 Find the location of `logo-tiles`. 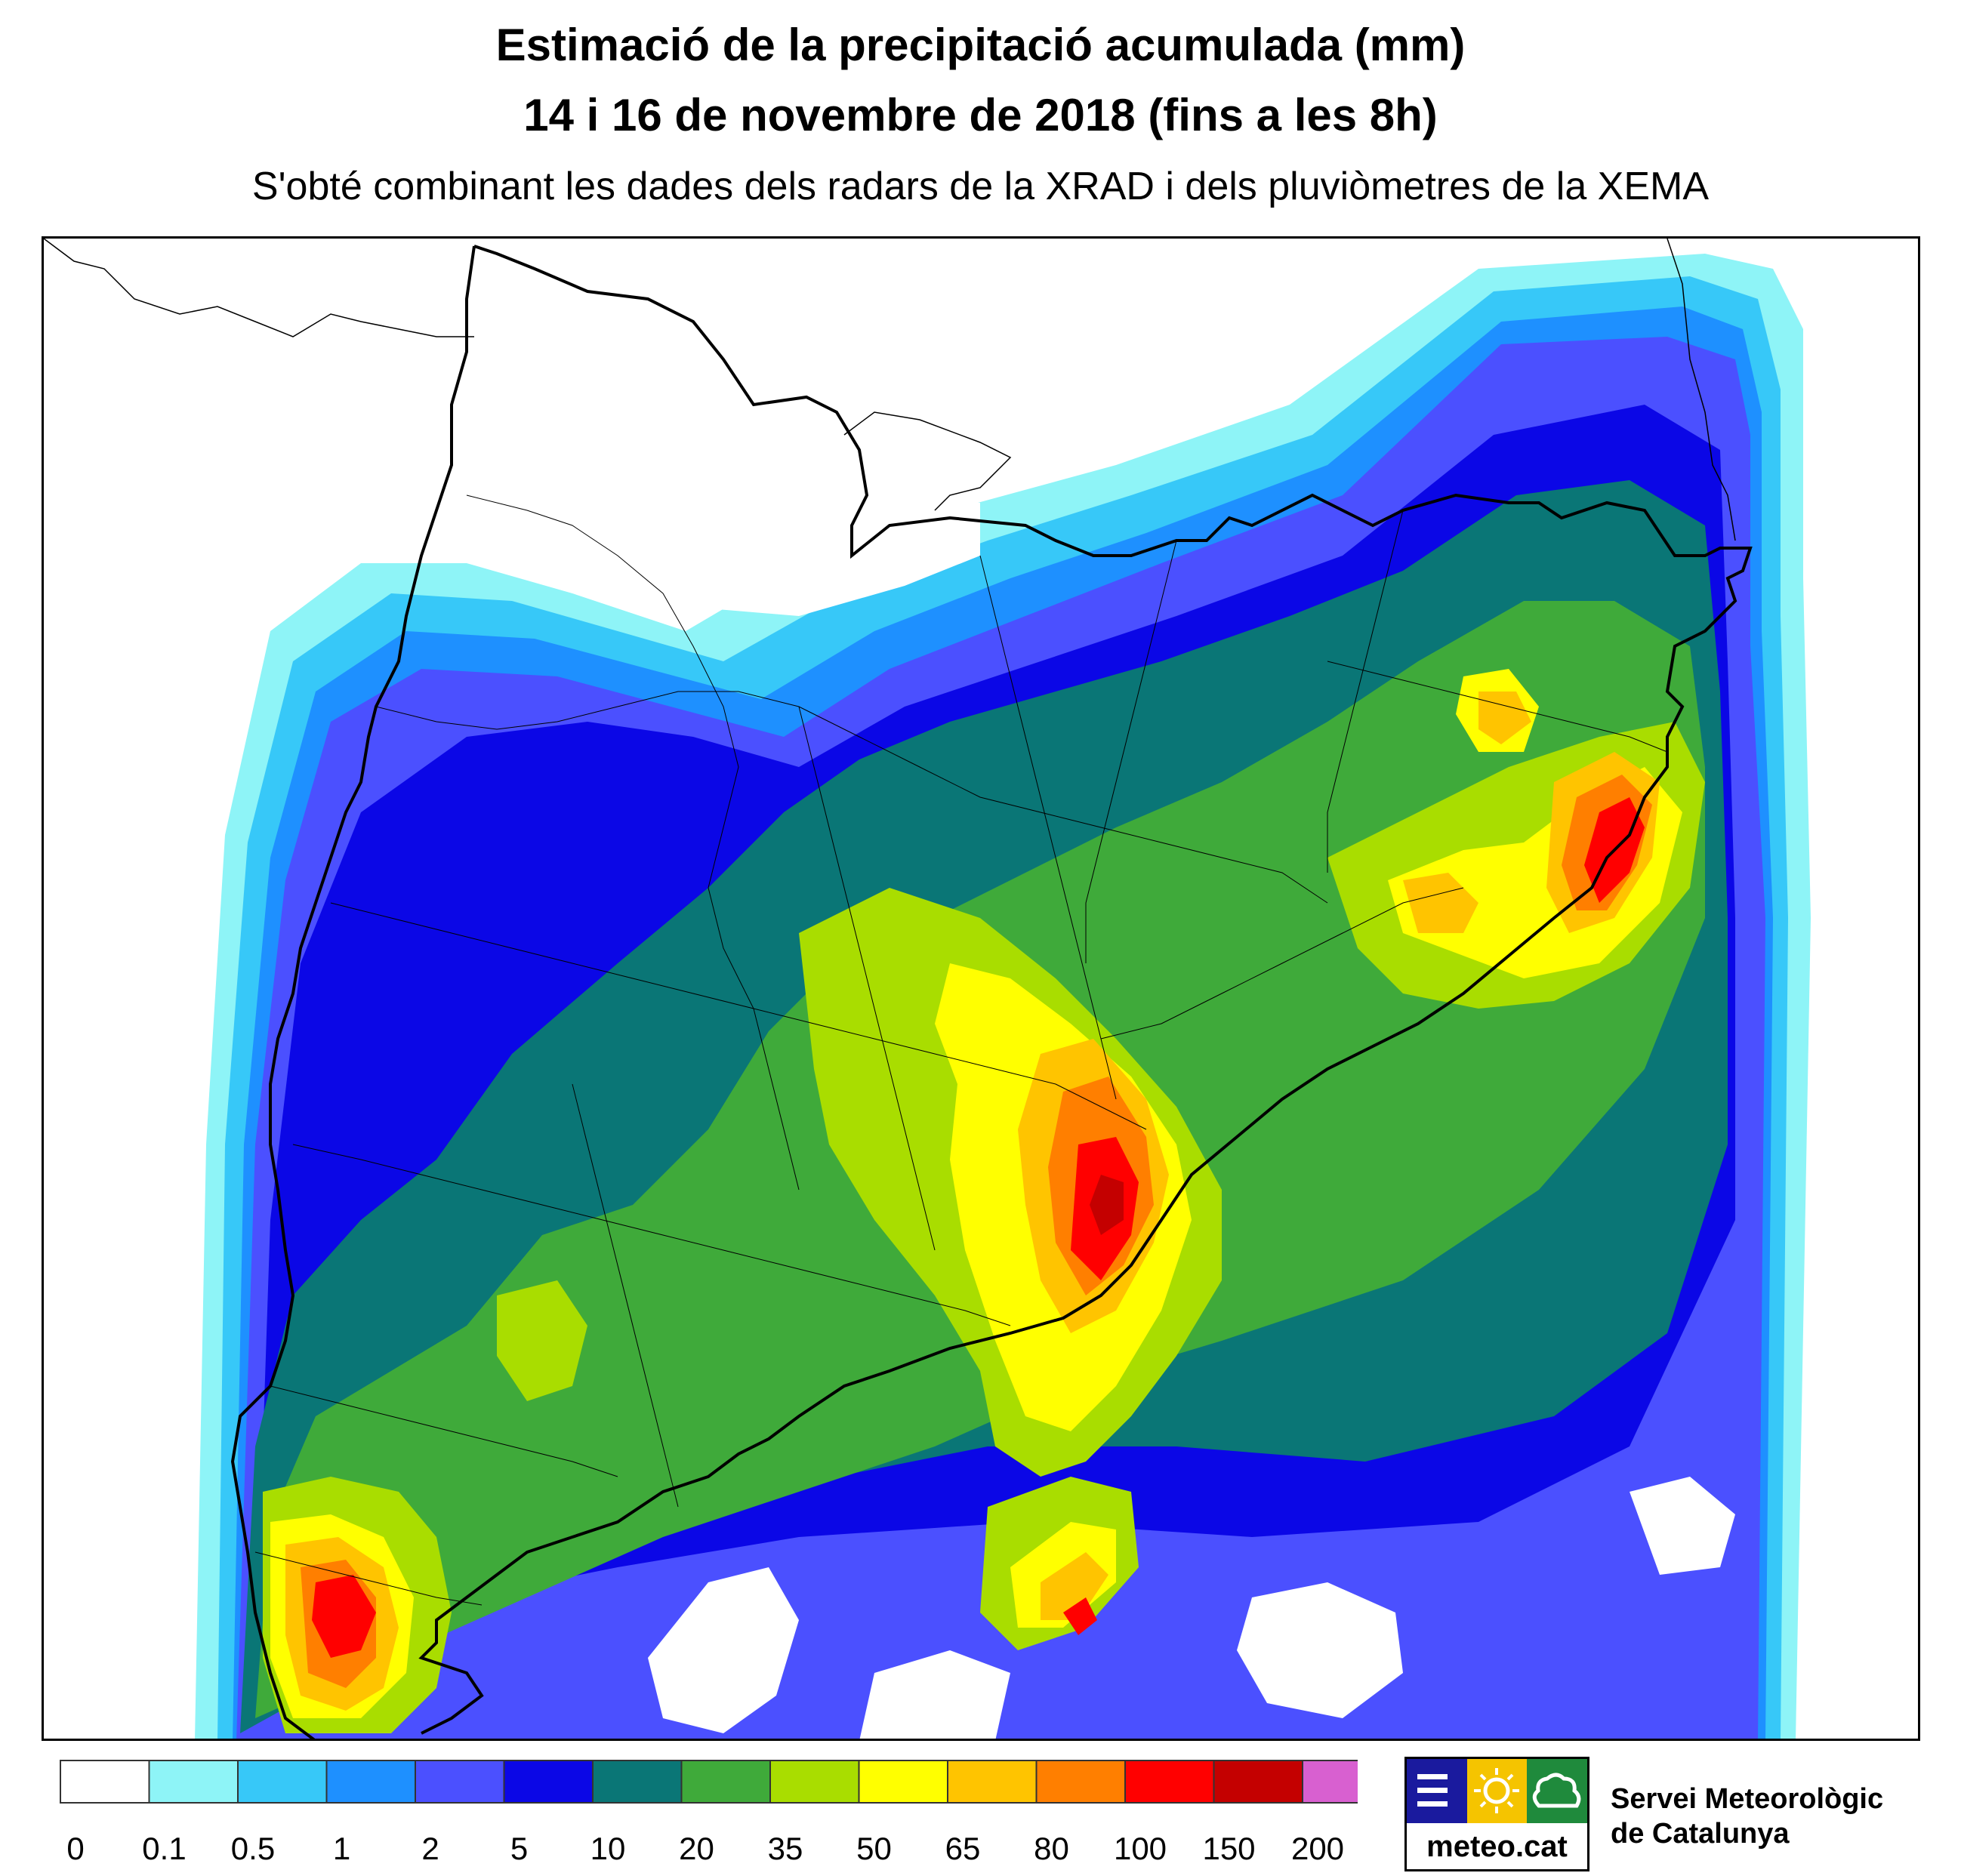

logo-tiles is located at coordinates (1497, 1791).